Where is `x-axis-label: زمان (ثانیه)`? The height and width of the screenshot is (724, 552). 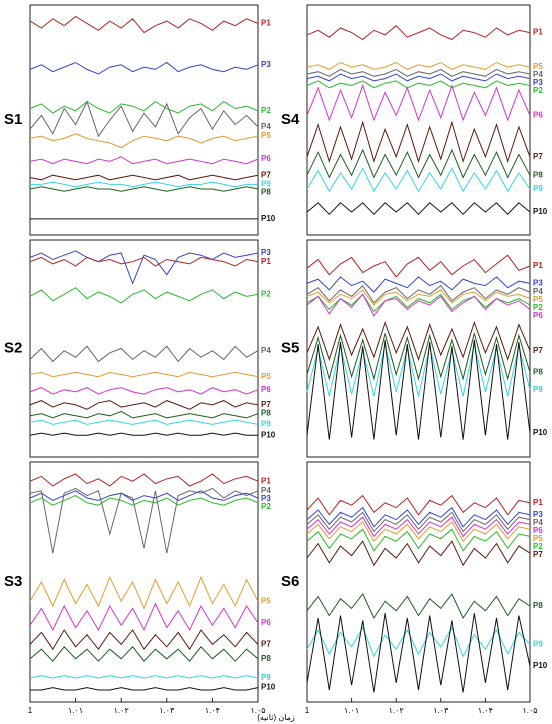 x-axis-label: زمان (ثانیه) is located at coordinates (276, 717).